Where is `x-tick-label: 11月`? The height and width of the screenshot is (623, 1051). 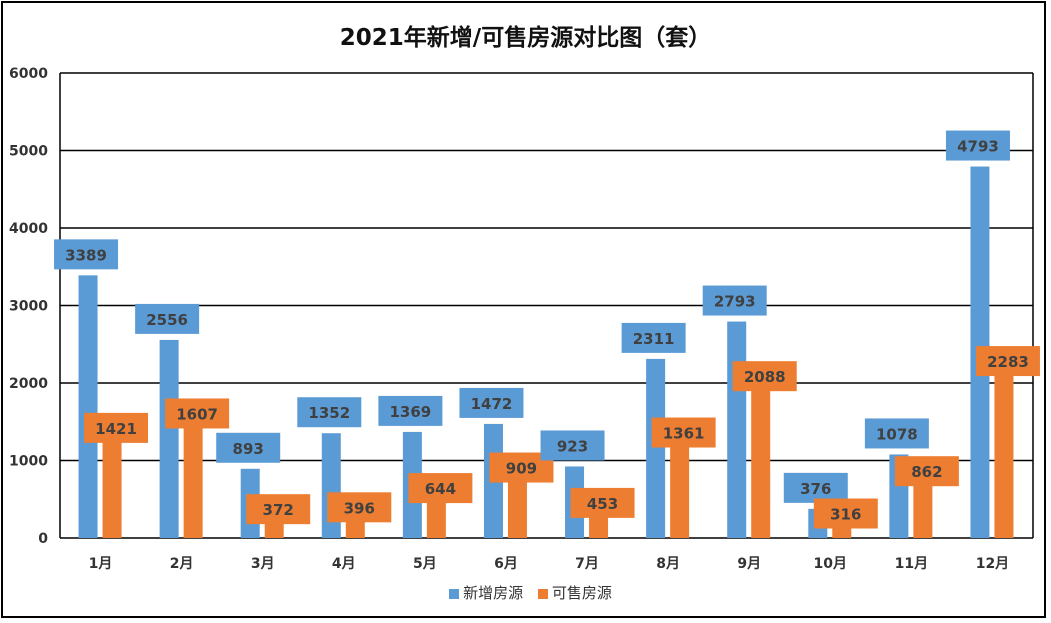 x-tick-label: 11月 is located at coordinates (911, 564).